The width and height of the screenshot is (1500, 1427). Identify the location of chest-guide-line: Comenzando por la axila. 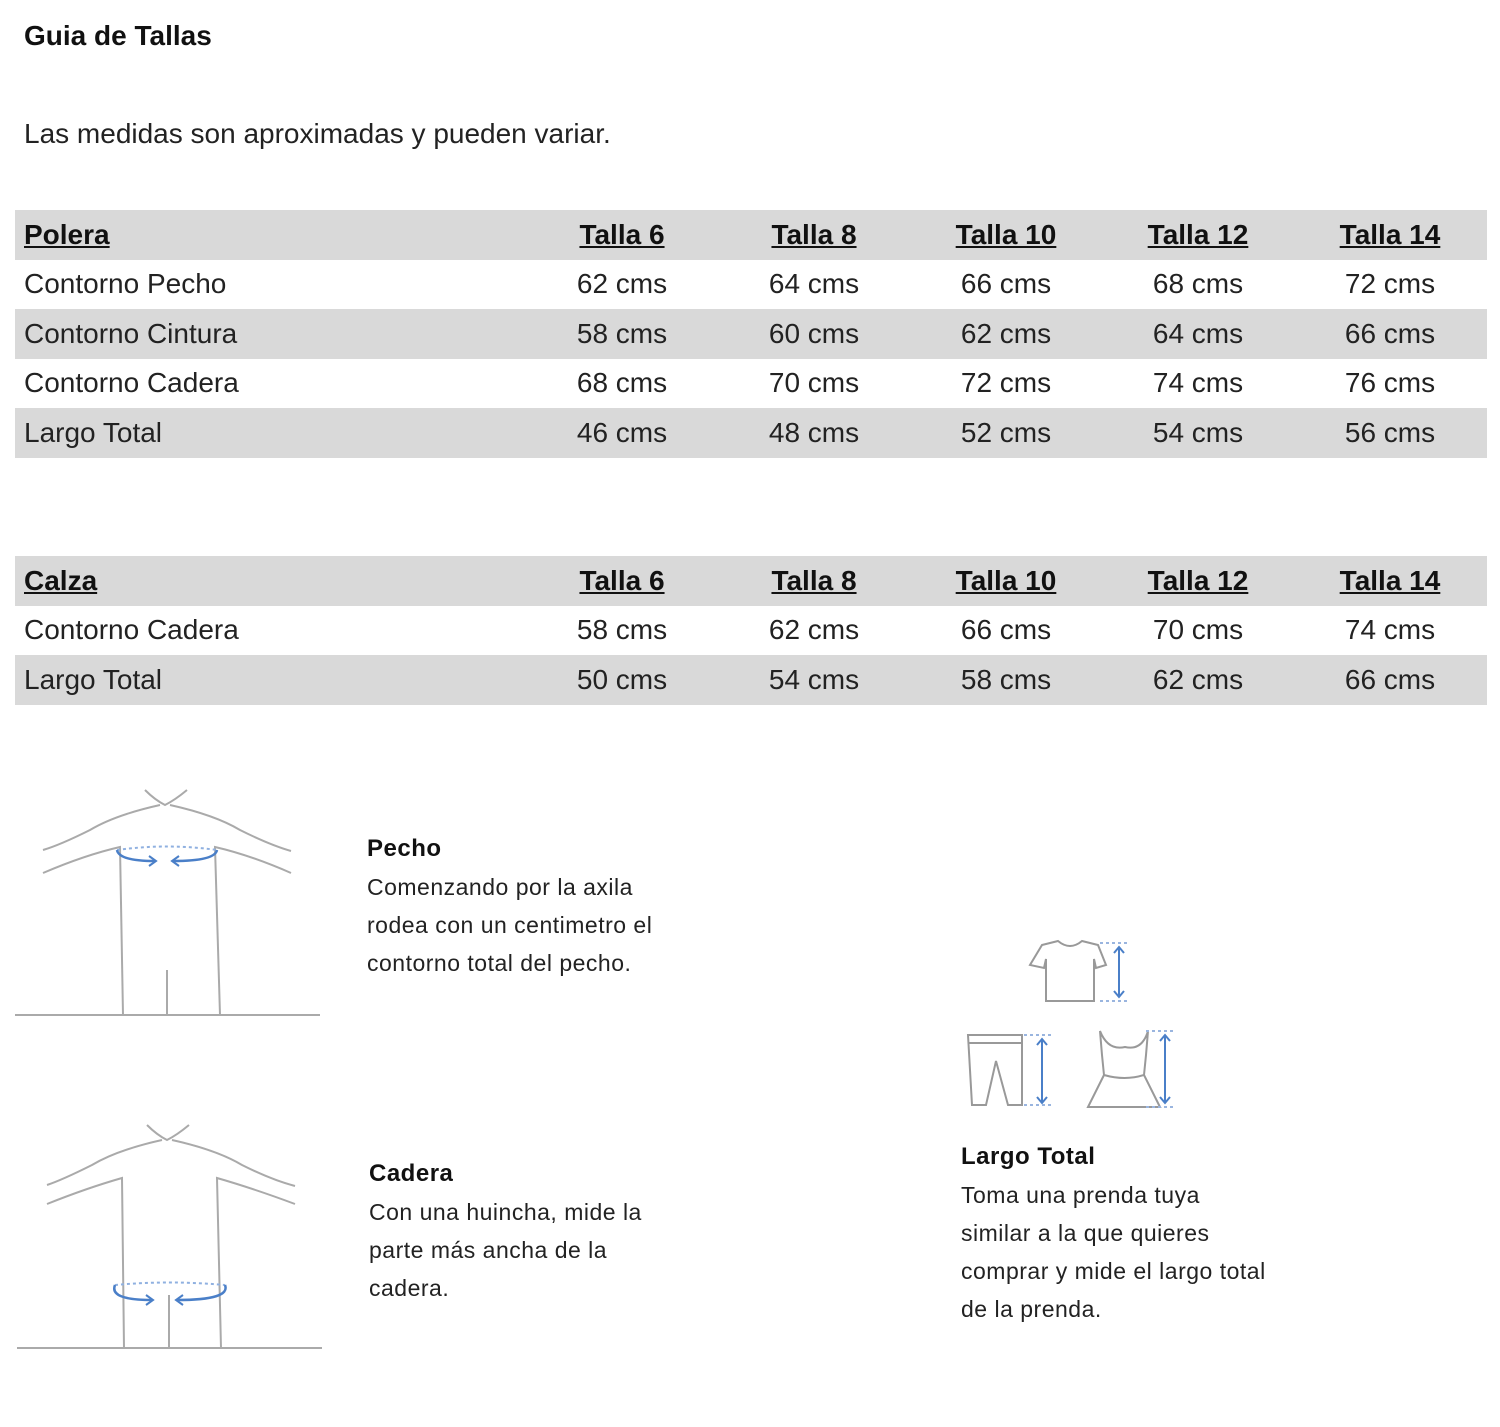
(500, 887).